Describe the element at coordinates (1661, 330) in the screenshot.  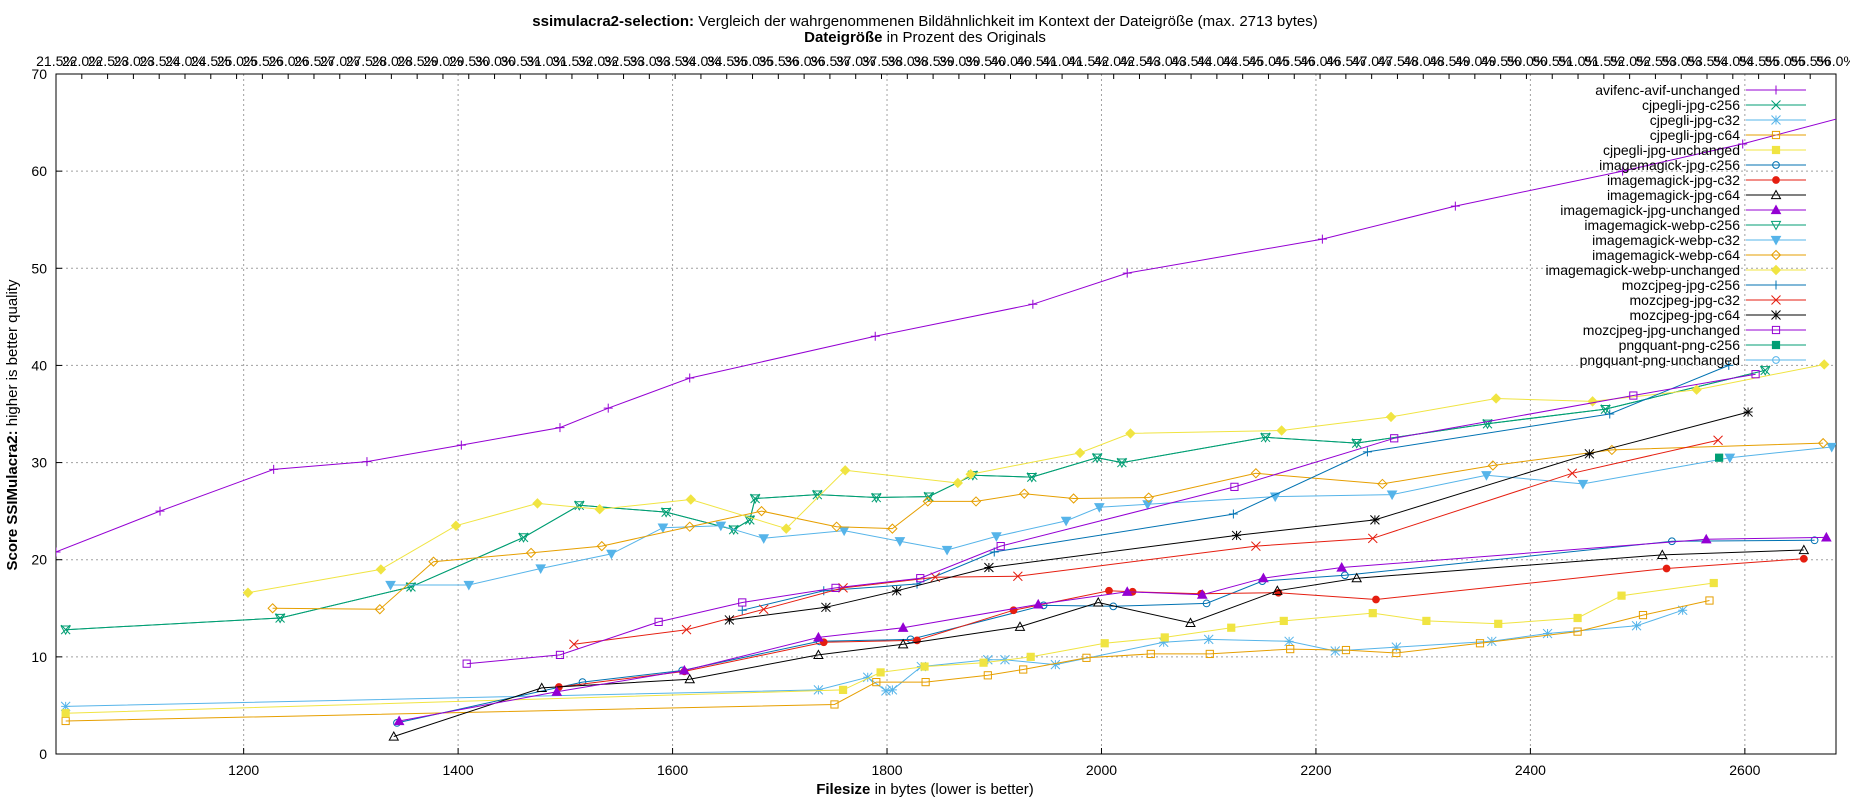
I see `legend-label: mozcjpeg-jpg-unchanged` at that location.